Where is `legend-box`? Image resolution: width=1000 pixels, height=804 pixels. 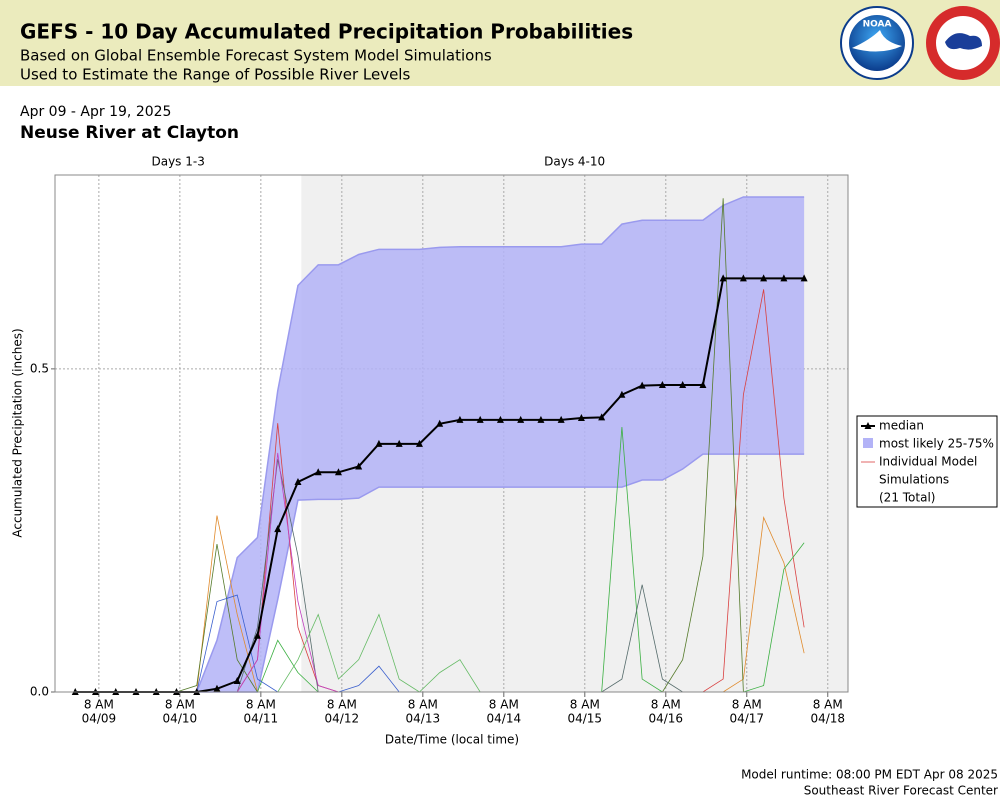 legend-box is located at coordinates (927, 461).